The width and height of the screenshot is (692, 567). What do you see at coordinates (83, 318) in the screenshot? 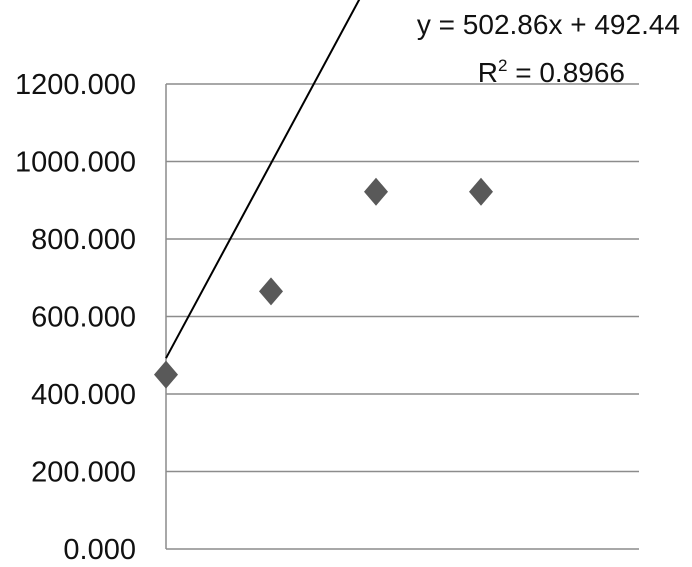
I see `y-tick-label: 600.000` at bounding box center [83, 318].